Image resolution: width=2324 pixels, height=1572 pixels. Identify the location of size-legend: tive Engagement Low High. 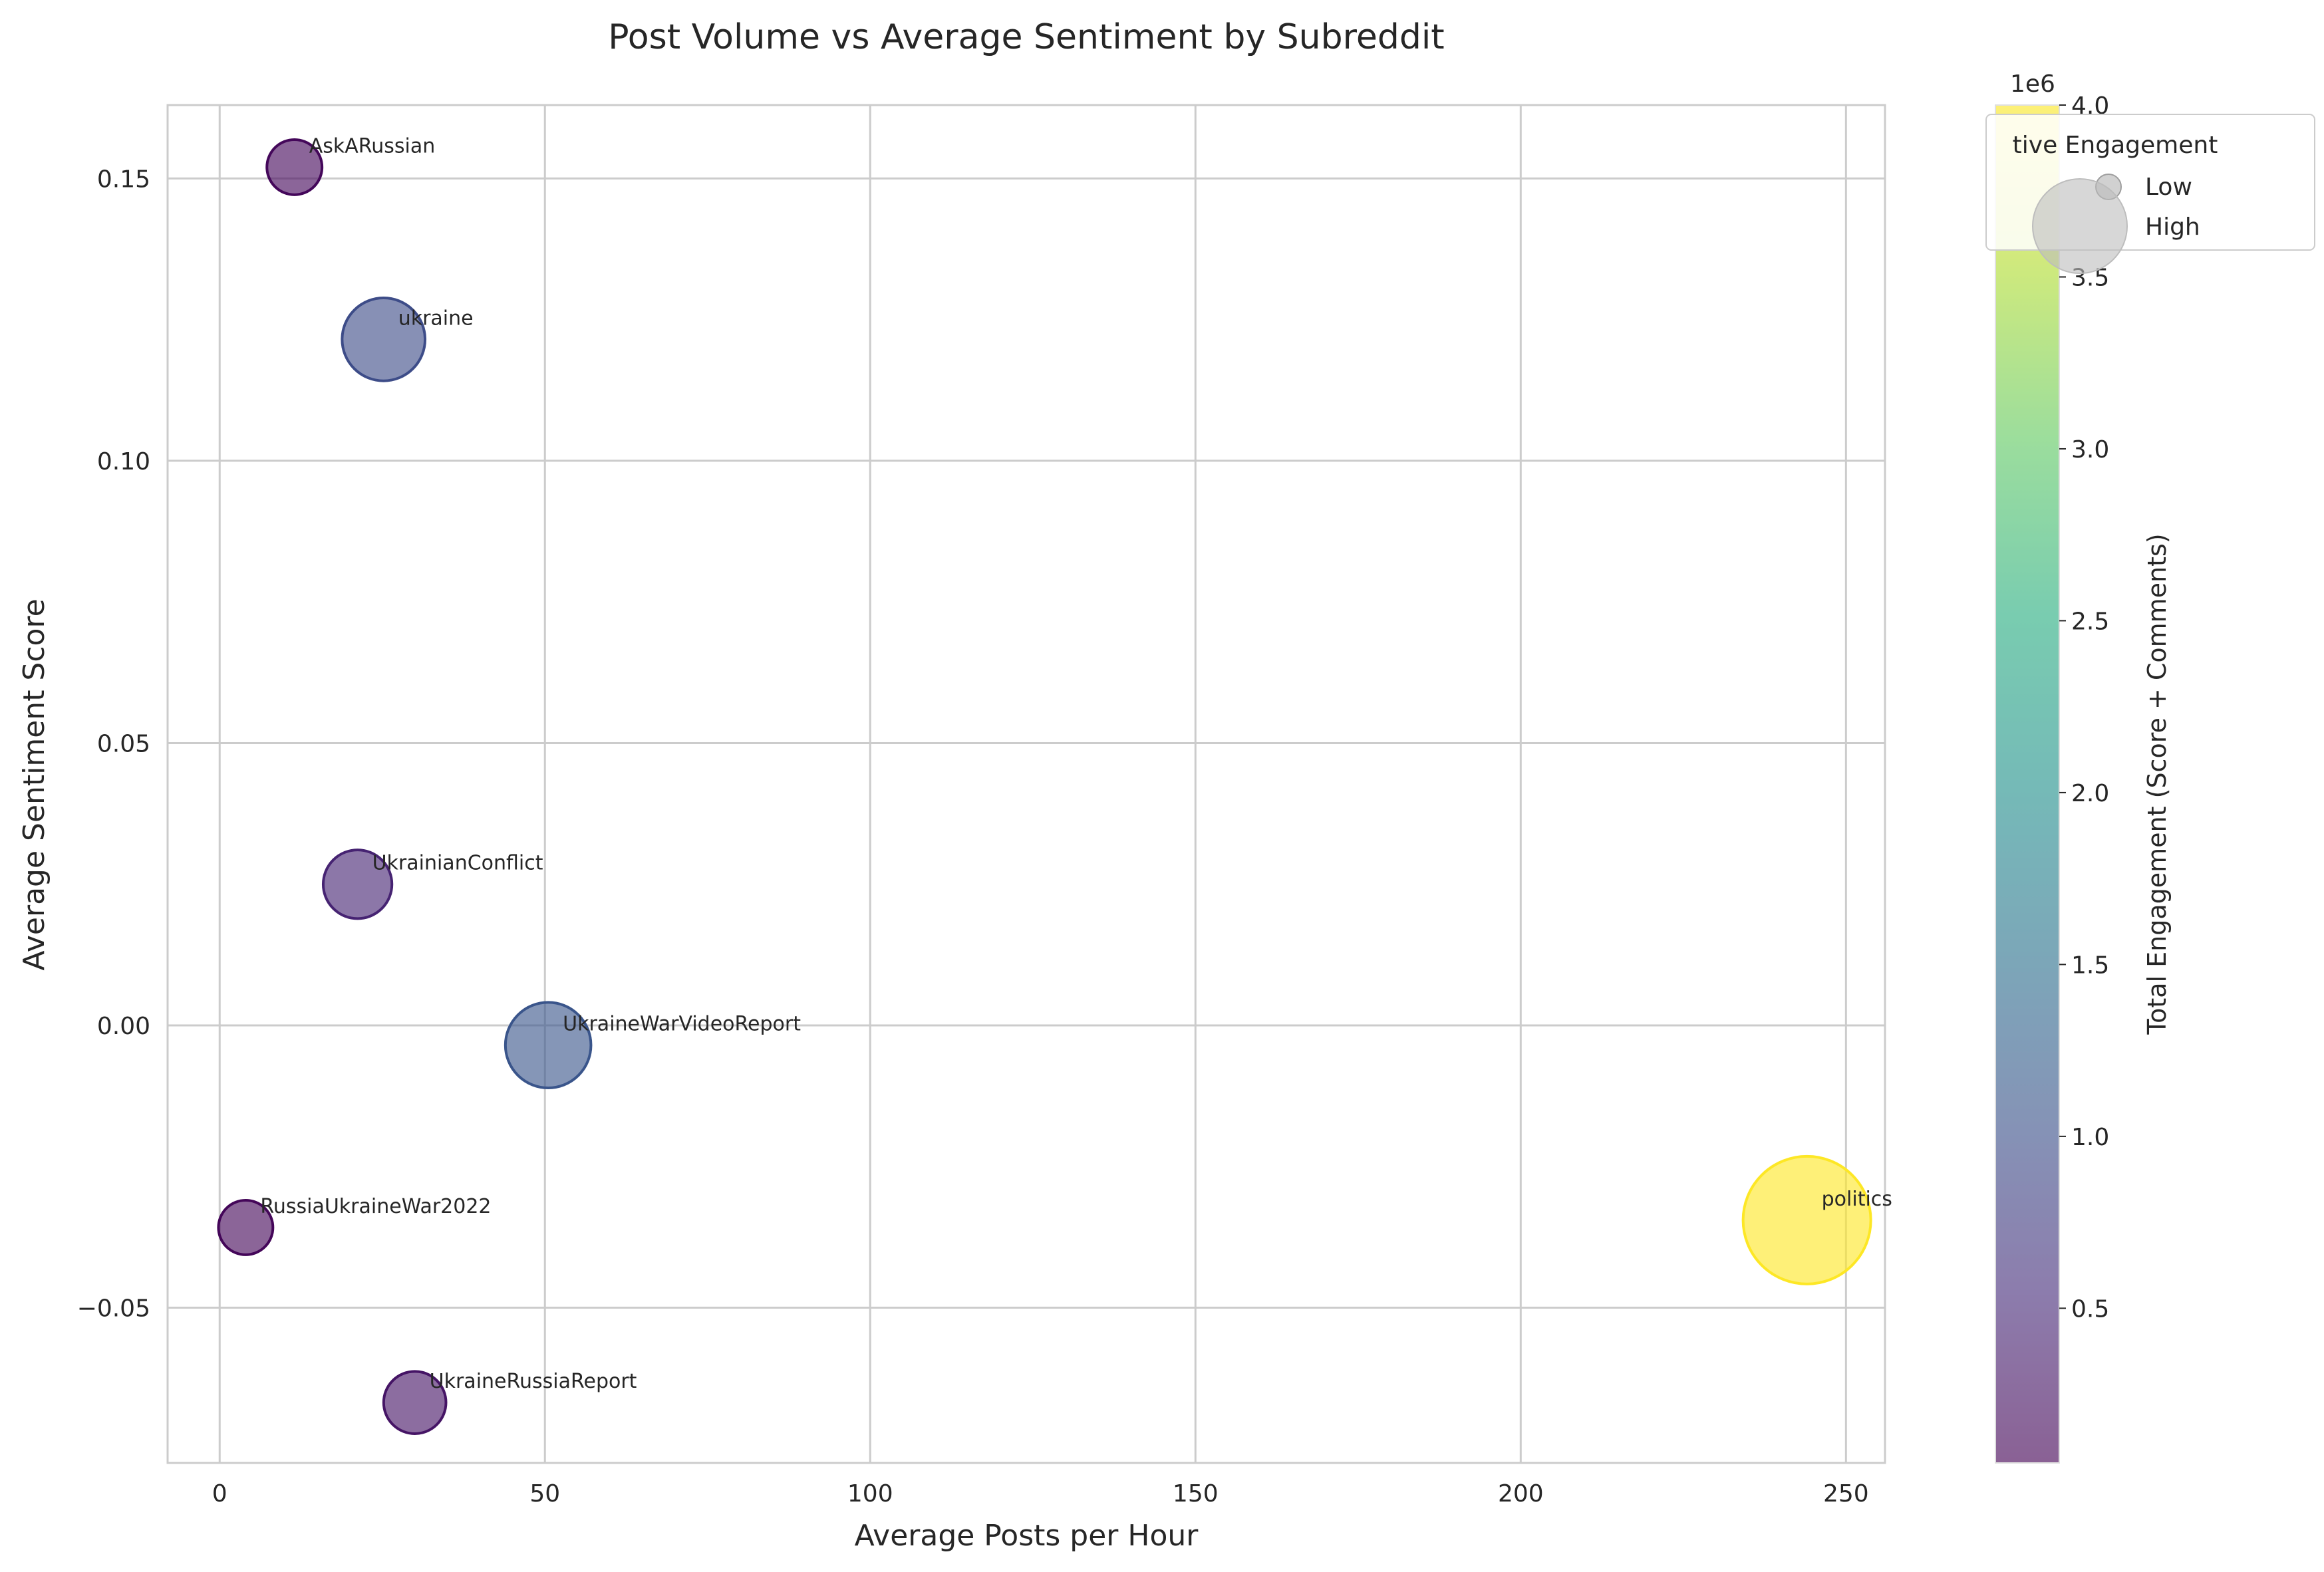
(2150, 194).